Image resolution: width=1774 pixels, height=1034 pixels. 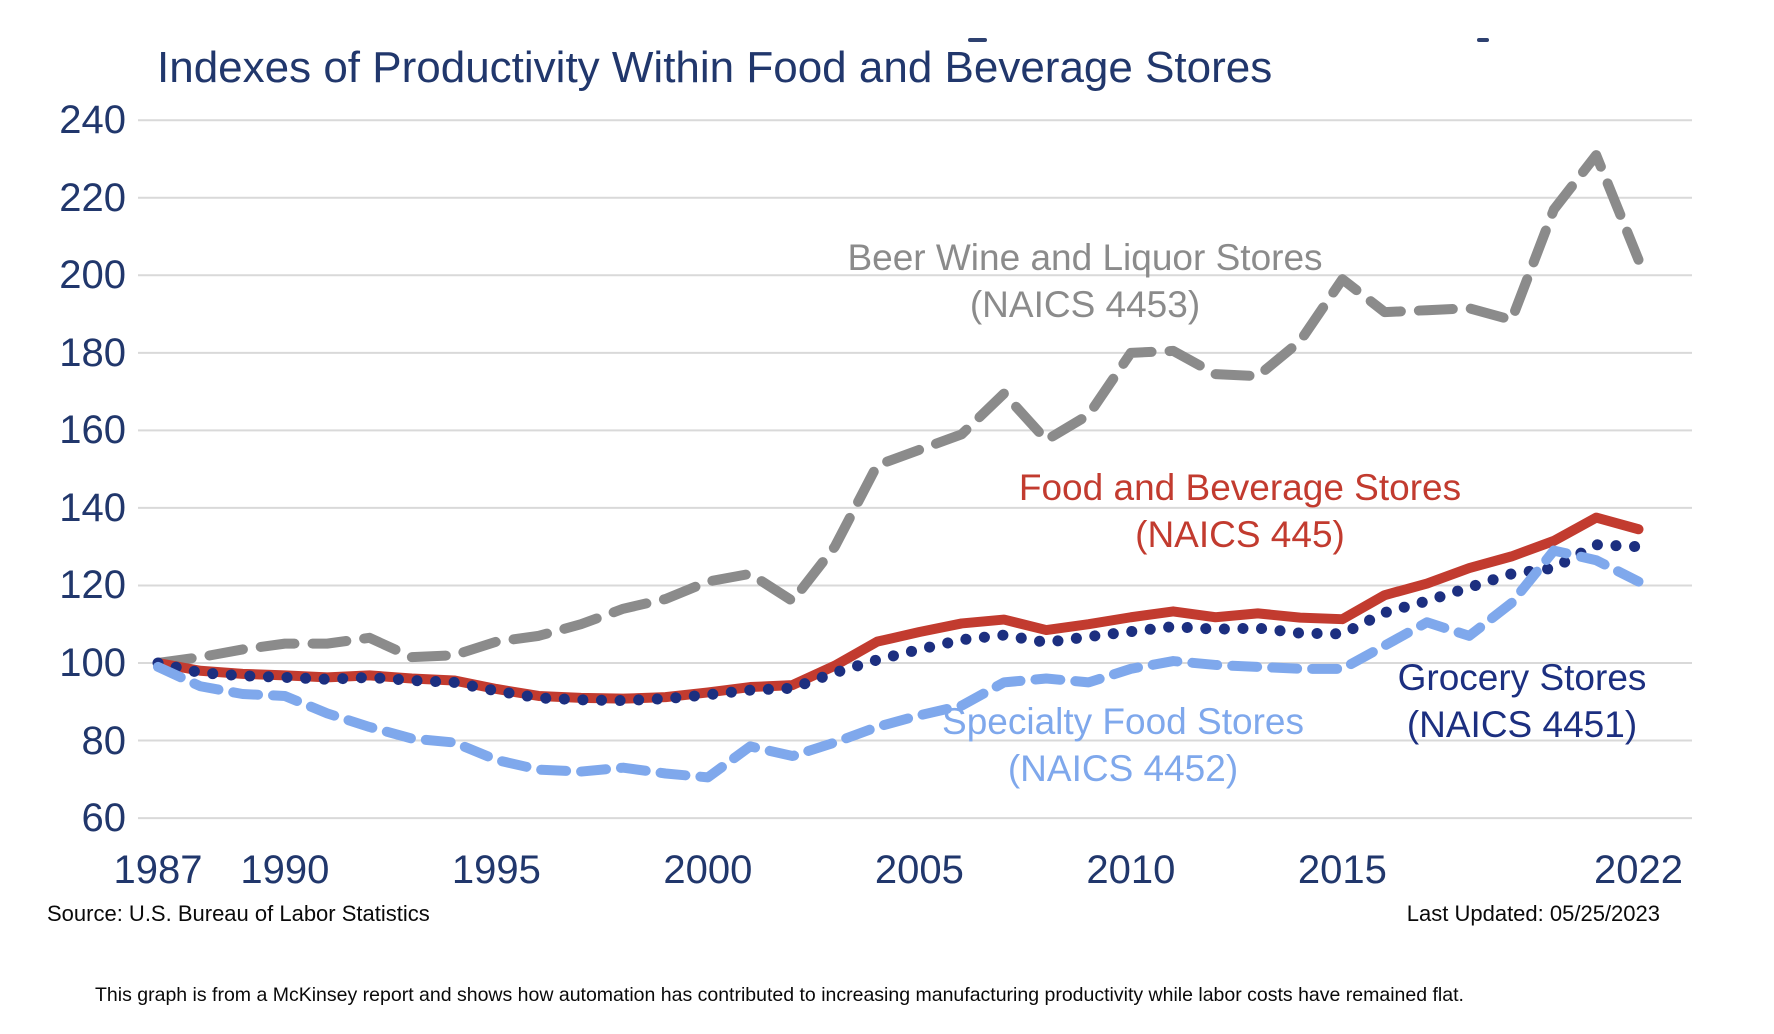 What do you see at coordinates (1123, 721) in the screenshot?
I see `series-label-name: Specialty Food Stores` at bounding box center [1123, 721].